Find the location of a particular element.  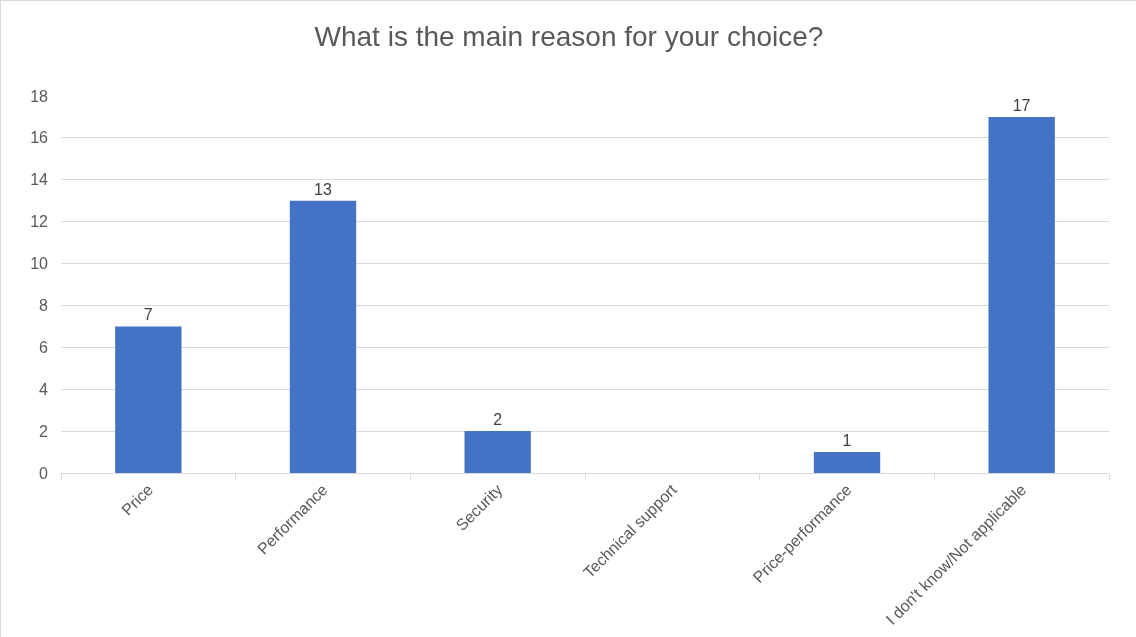

data-label: 1 is located at coordinates (847, 441).